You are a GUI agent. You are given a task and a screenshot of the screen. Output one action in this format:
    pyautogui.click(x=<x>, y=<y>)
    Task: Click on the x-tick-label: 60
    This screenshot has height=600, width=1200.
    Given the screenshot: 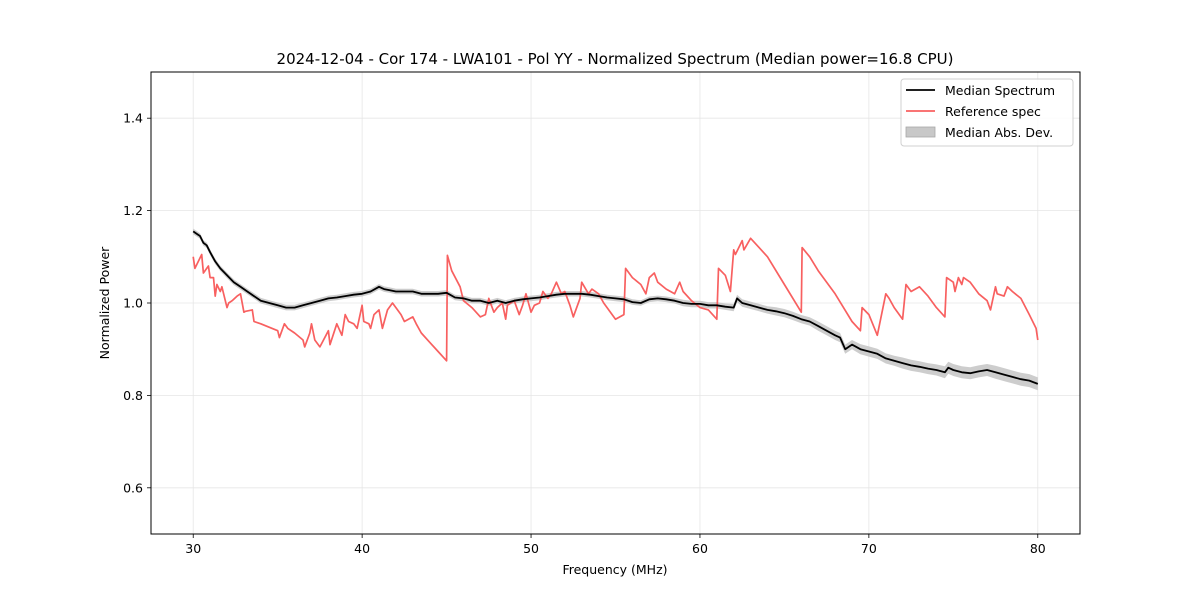 What is the action you would take?
    pyautogui.click(x=700, y=548)
    